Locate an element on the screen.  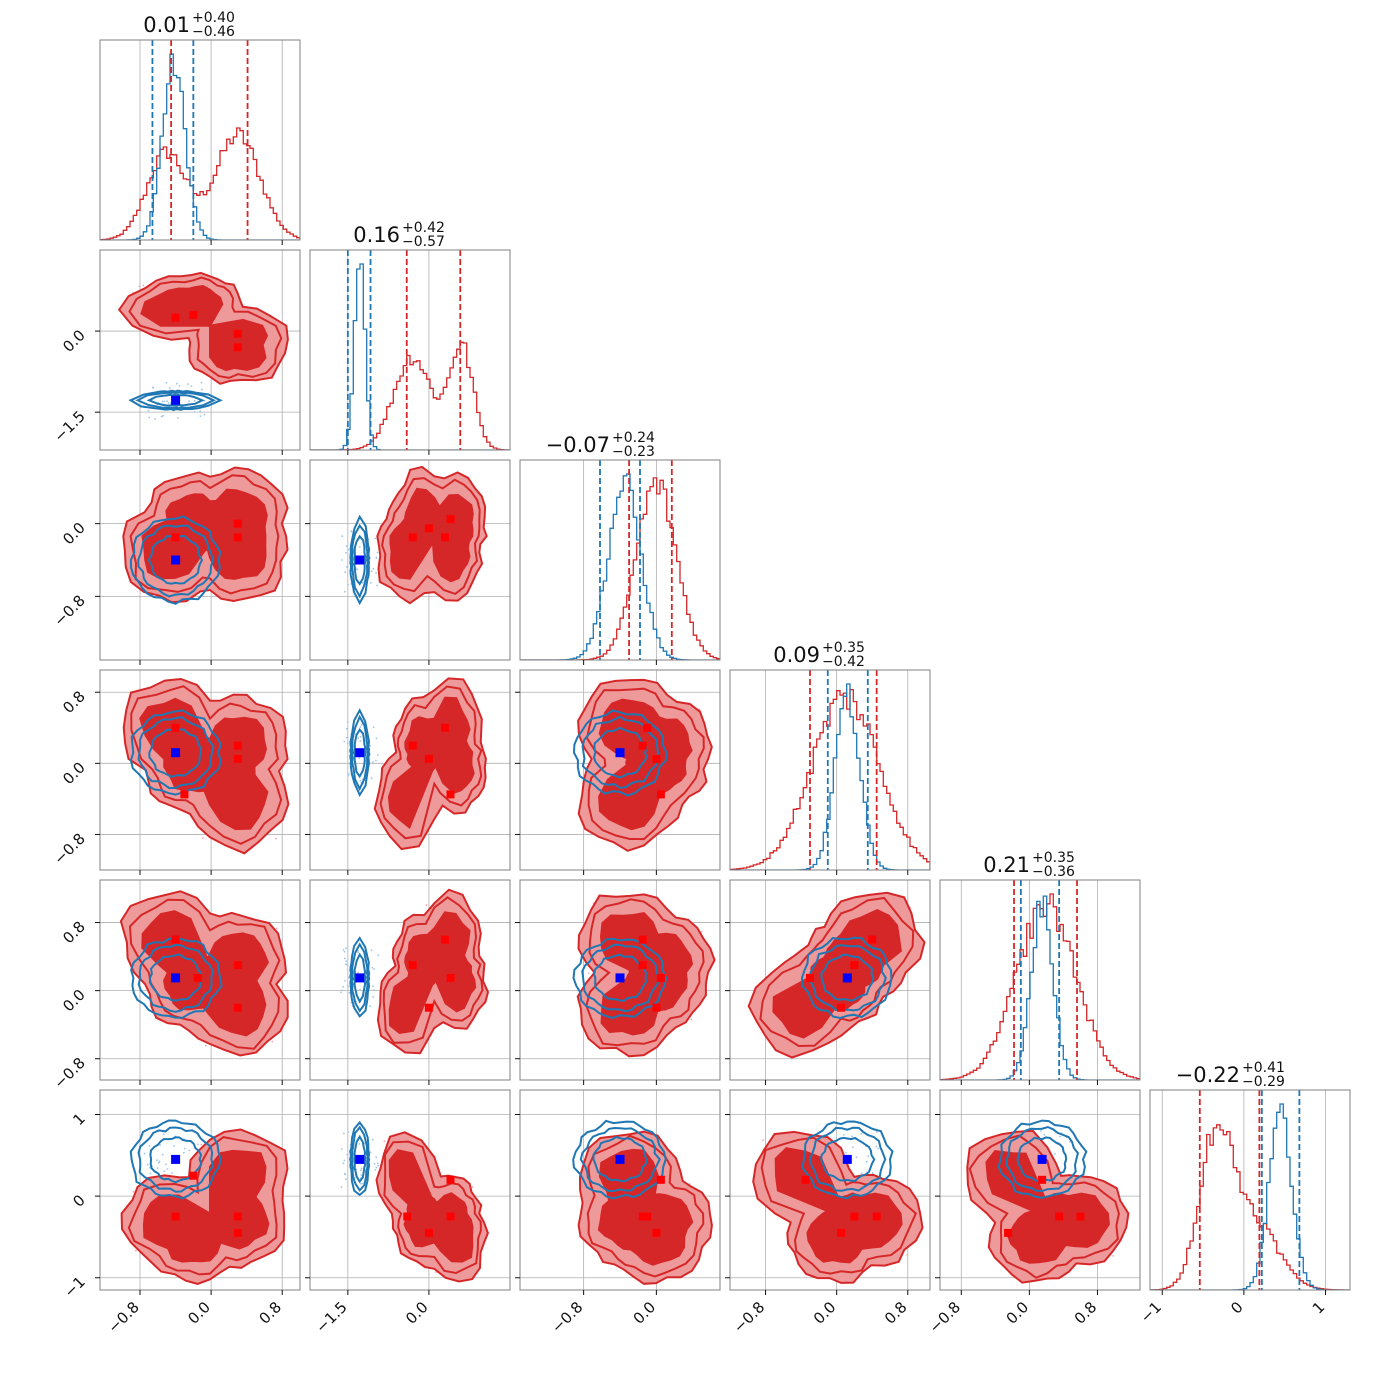
title-plus: +0.41 is located at coordinates (1263, 1068).